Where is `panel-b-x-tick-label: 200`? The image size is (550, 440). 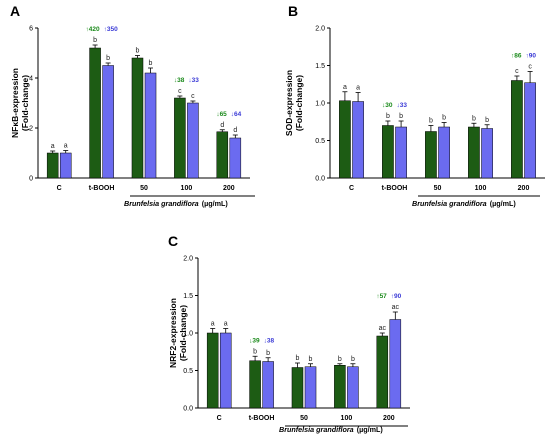
panel-b-x-tick-label: 200 is located at coordinates (524, 188).